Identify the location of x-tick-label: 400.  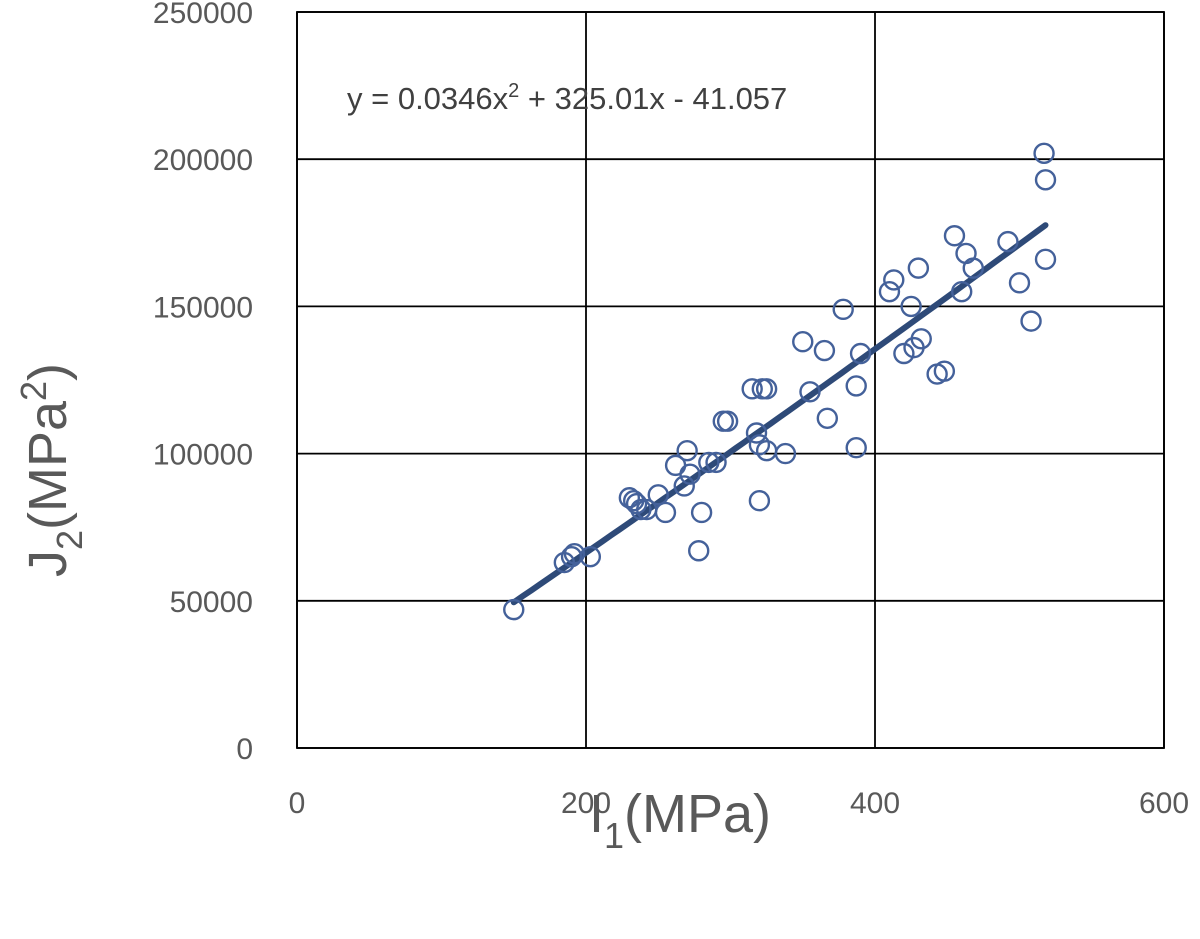
(875, 803).